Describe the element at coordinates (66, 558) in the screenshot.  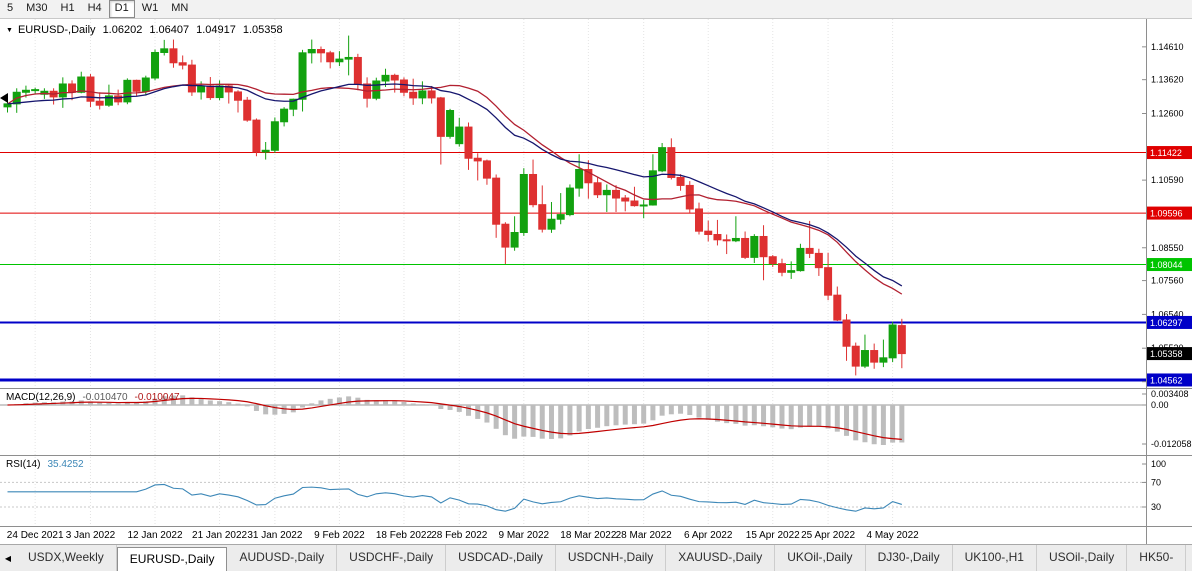
I see `chart-tab-usdx-weekly: USDX,Weekly` at that location.